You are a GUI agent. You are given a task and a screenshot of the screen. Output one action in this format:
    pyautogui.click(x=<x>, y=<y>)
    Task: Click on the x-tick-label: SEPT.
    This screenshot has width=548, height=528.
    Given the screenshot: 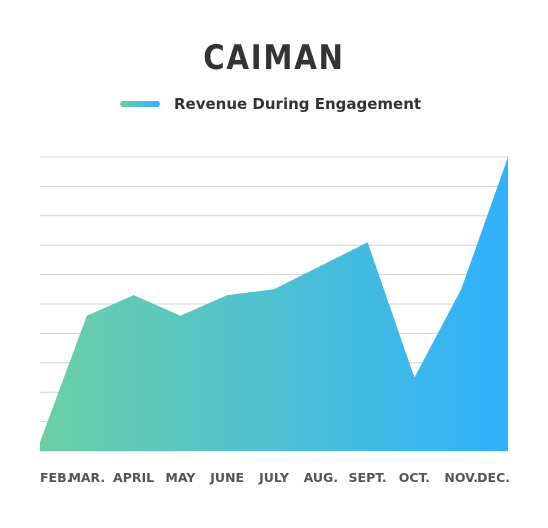 What is the action you would take?
    pyautogui.click(x=368, y=477)
    